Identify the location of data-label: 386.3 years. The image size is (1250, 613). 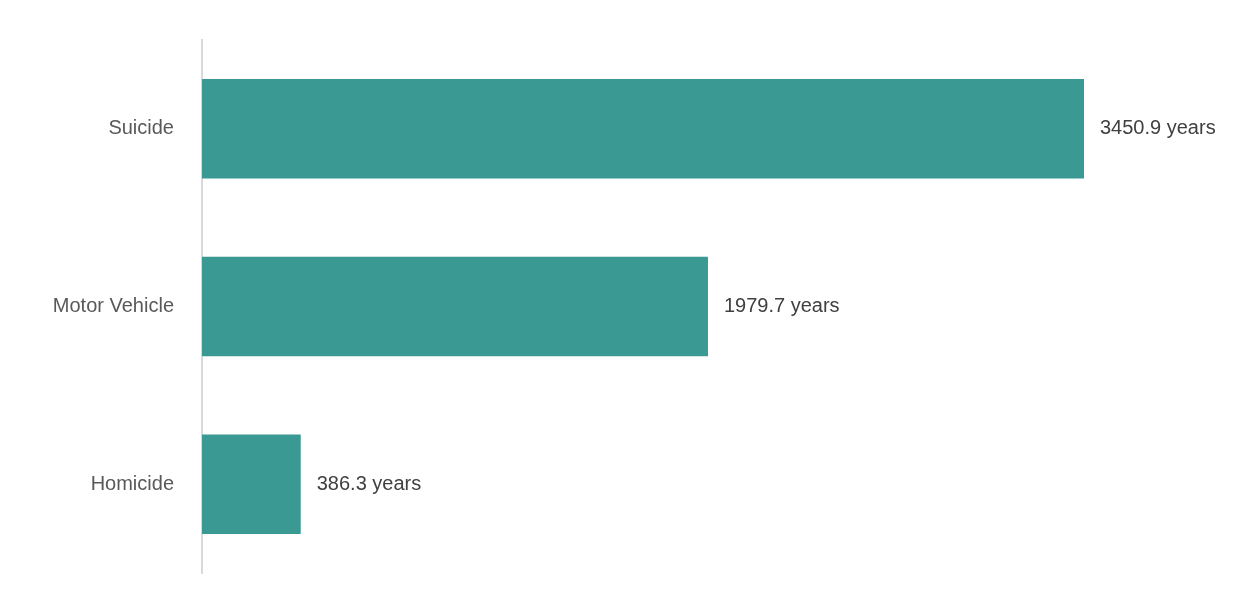
(369, 482).